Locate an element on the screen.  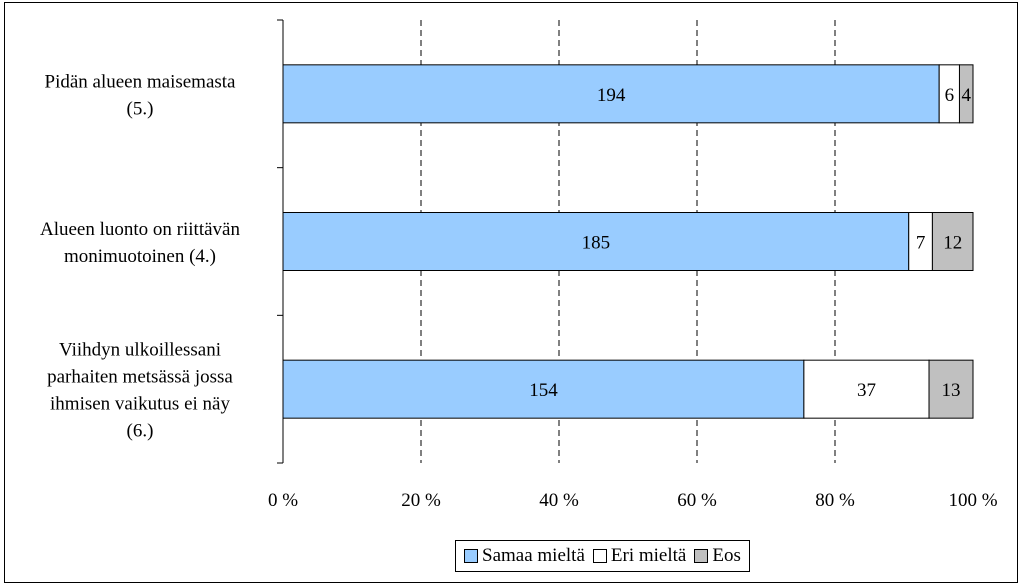
legend-entry: Samaa mieltä is located at coordinates (524, 556).